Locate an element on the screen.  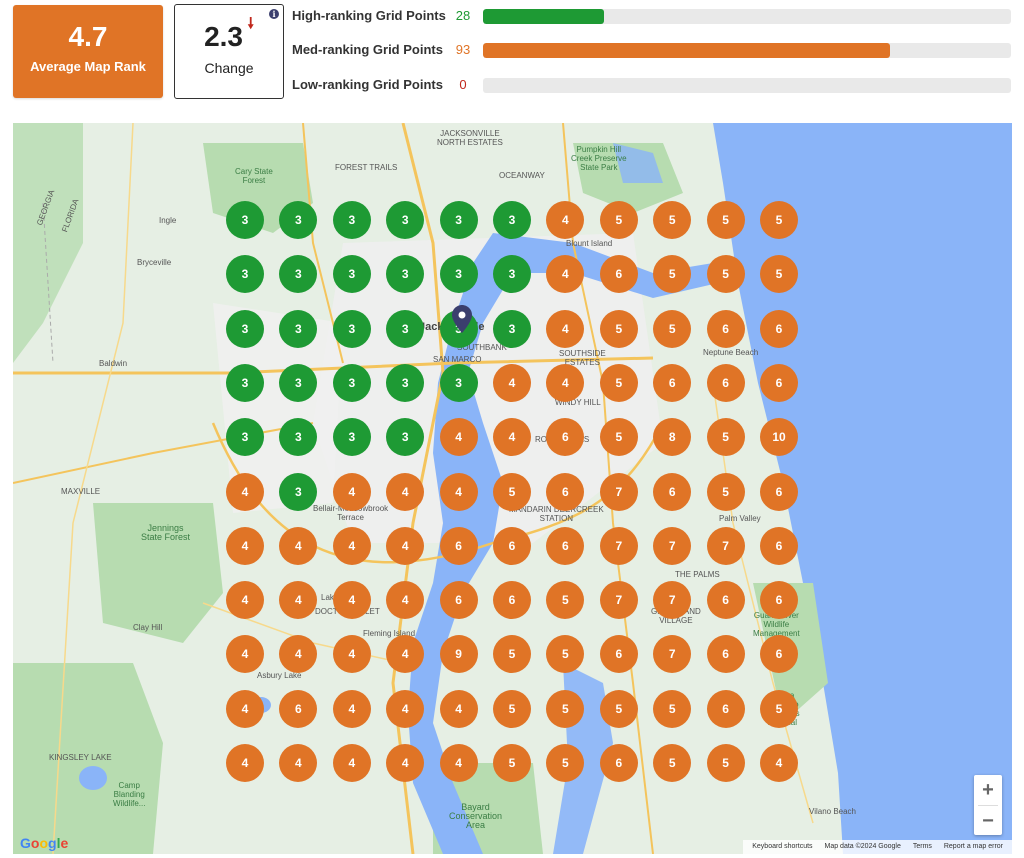
zoom-in-button: + is located at coordinates (988, 790).